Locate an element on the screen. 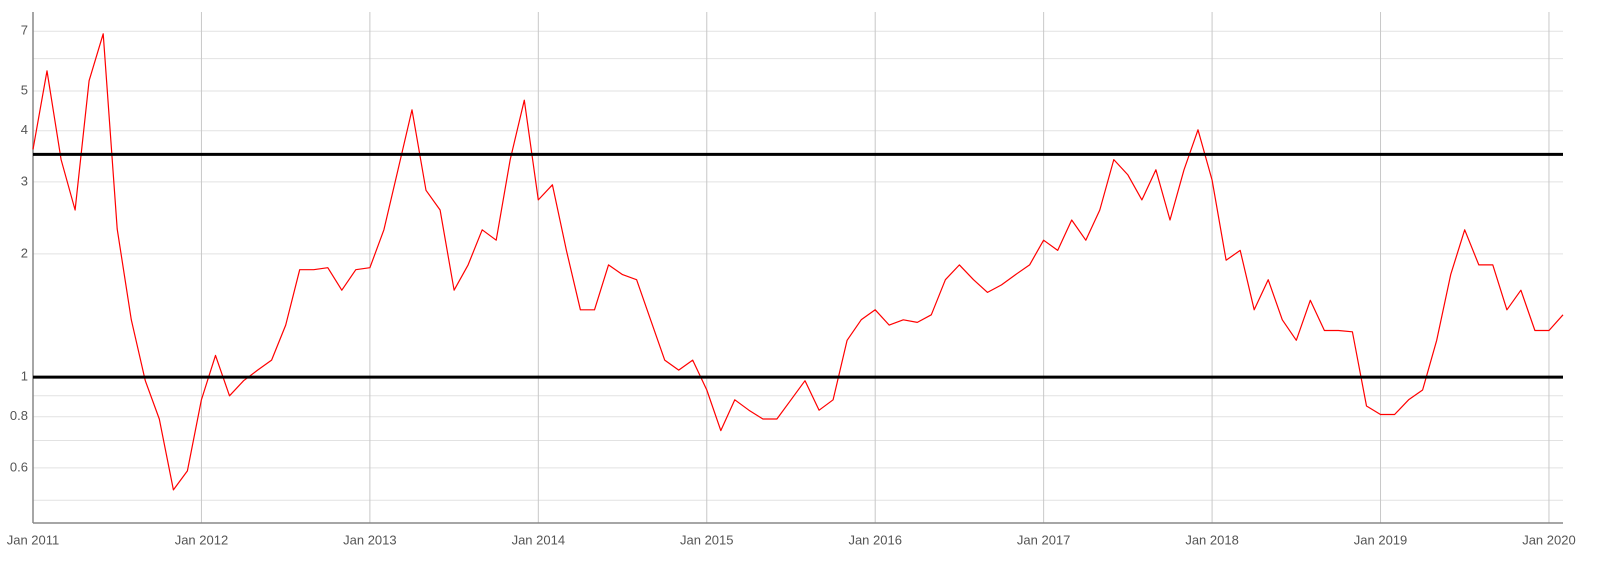 This screenshot has width=1600, height=571. x-tick-label: Jan 2014 is located at coordinates (539, 539).